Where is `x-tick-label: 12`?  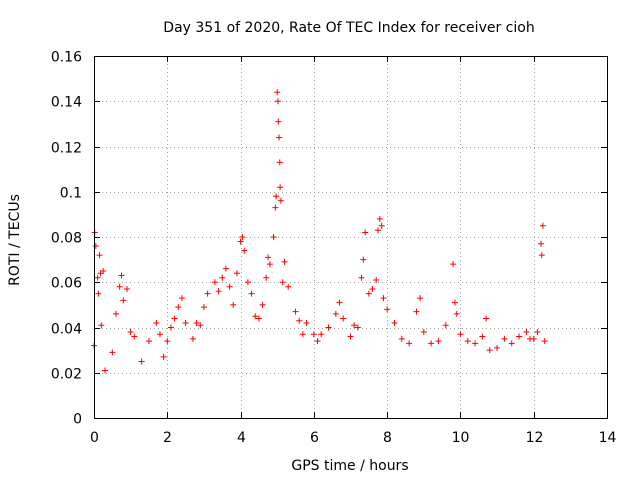 x-tick-label: 12 is located at coordinates (535, 438).